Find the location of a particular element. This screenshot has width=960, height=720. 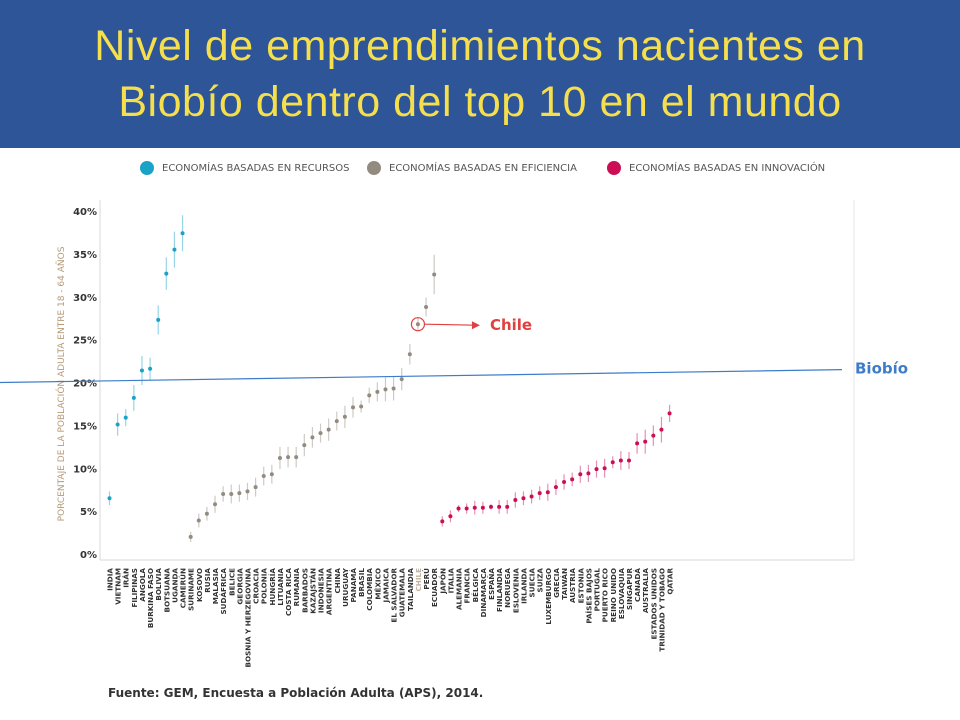

data-point-belice is located at coordinates (231, 493).